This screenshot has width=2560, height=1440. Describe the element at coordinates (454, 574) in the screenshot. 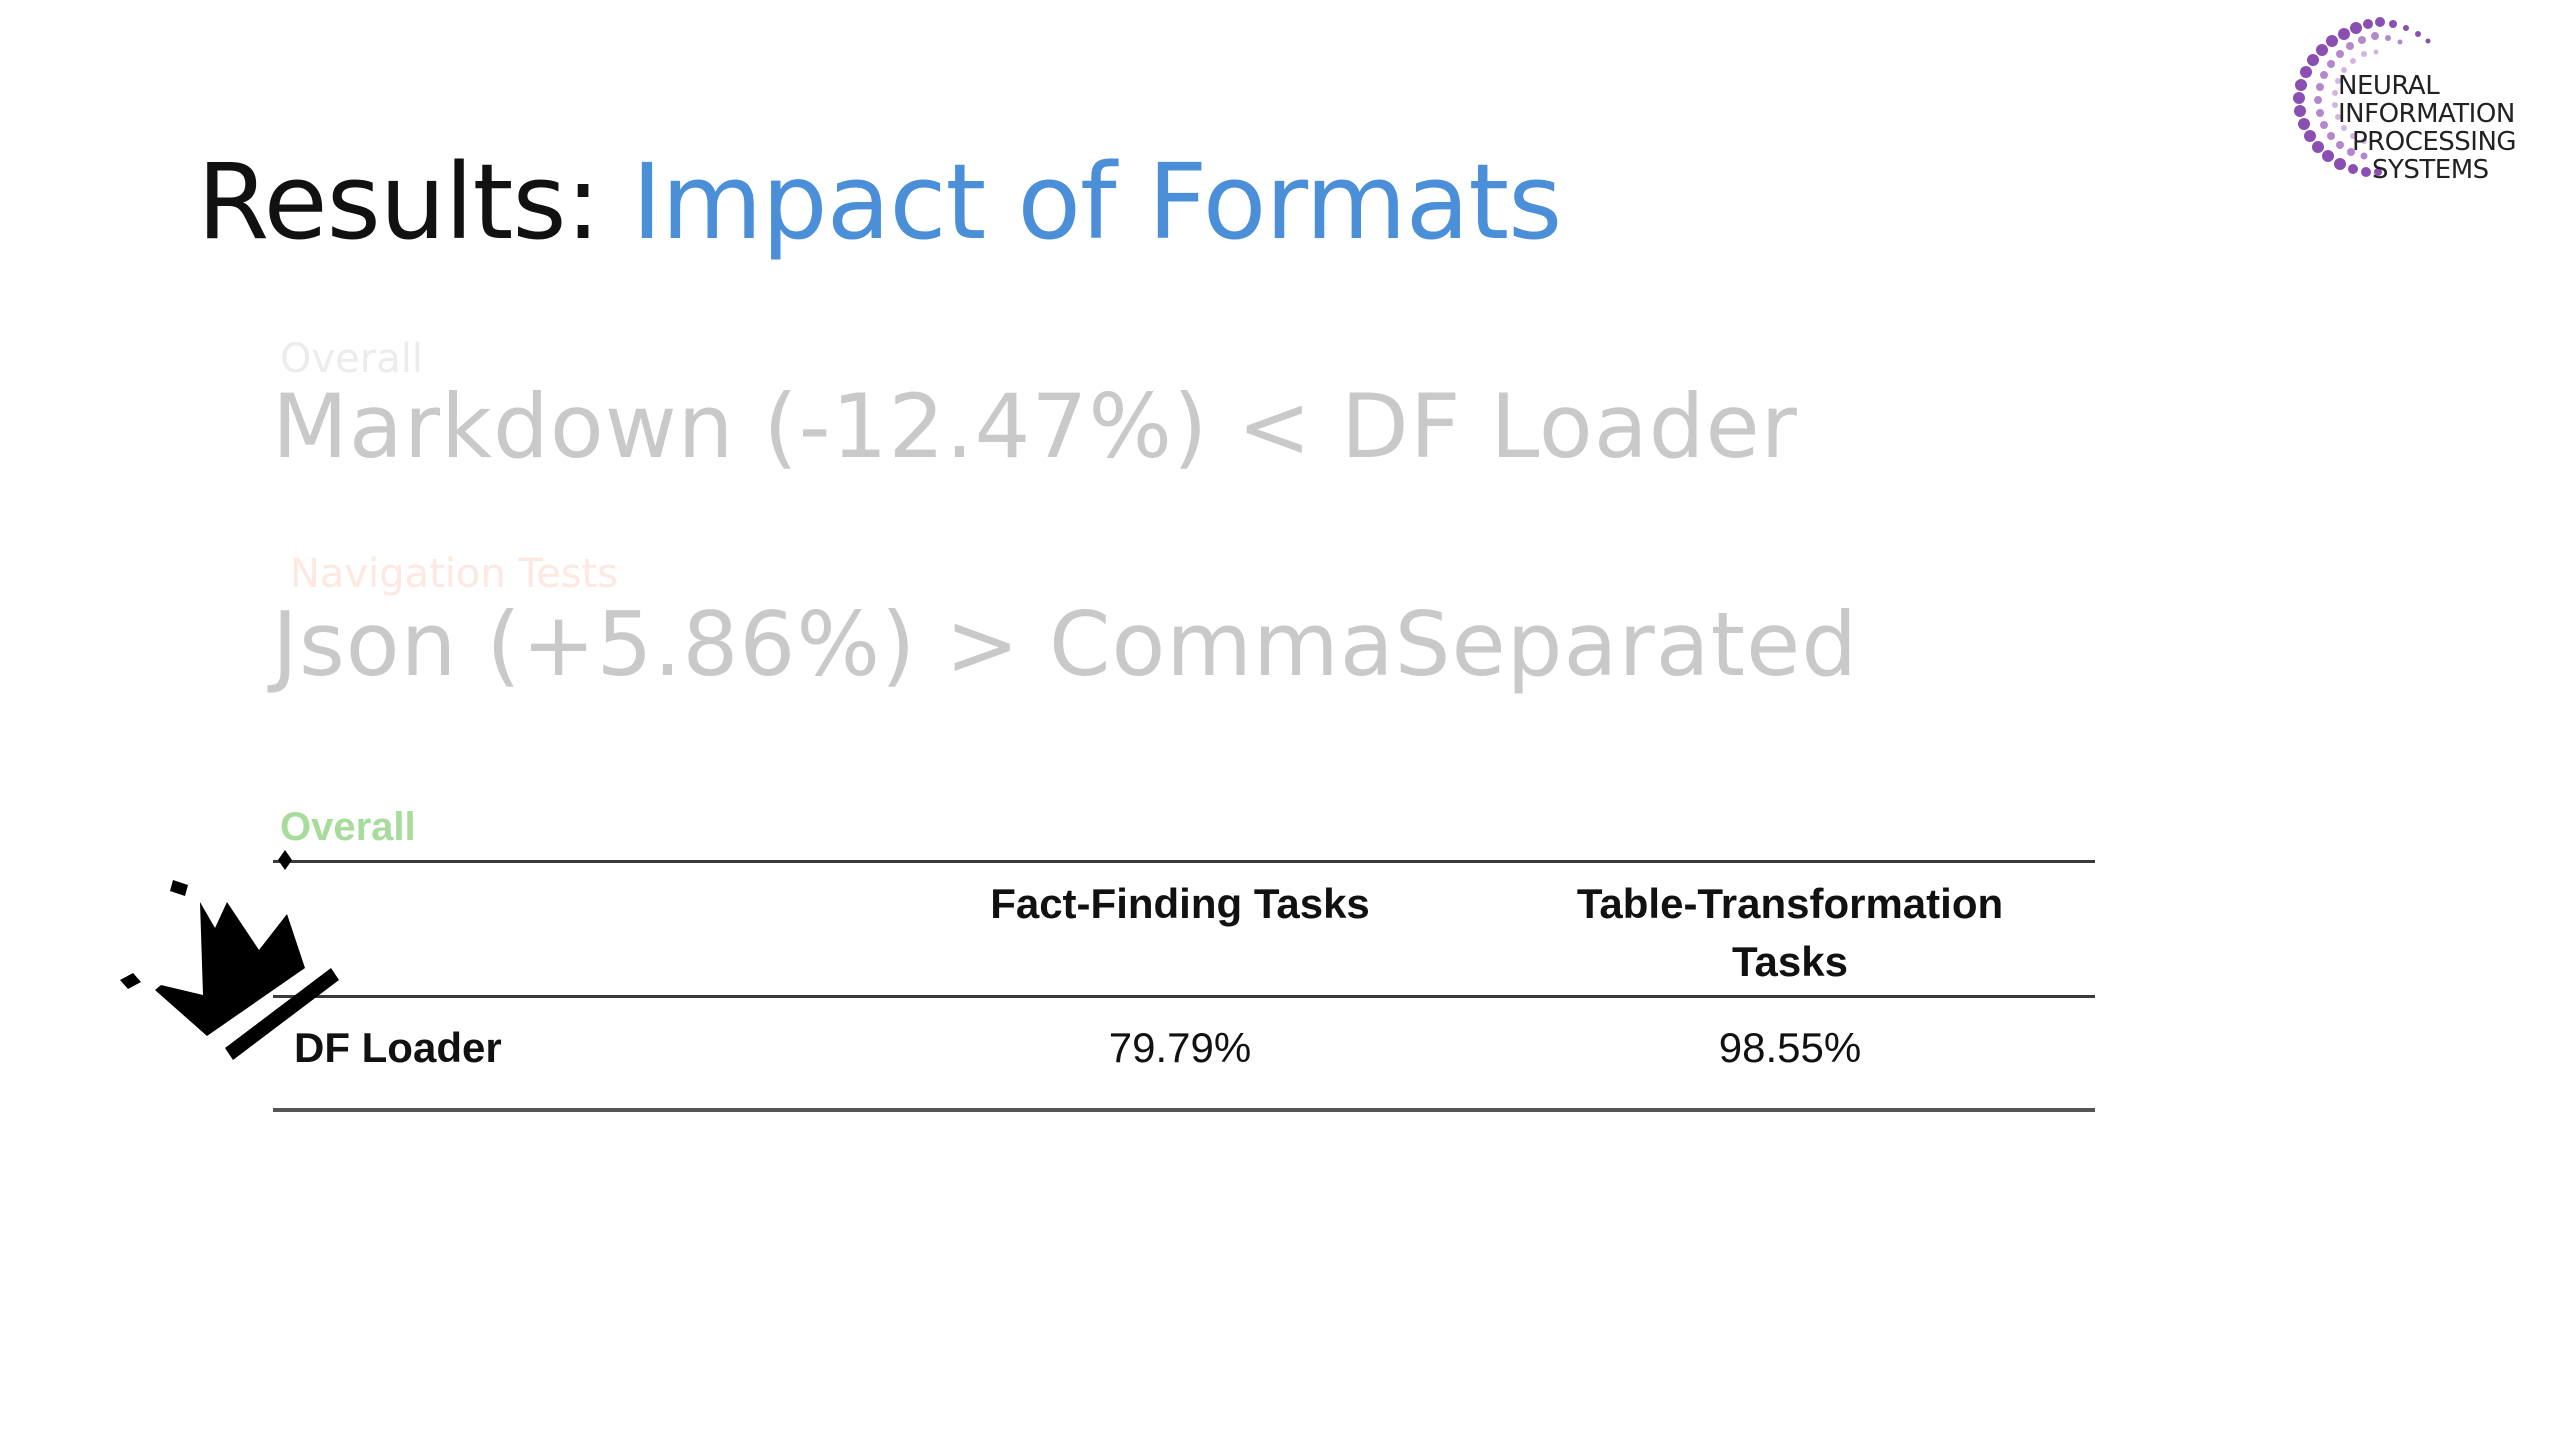

I see `comparison-label-navigation: Navigation Tests` at that location.